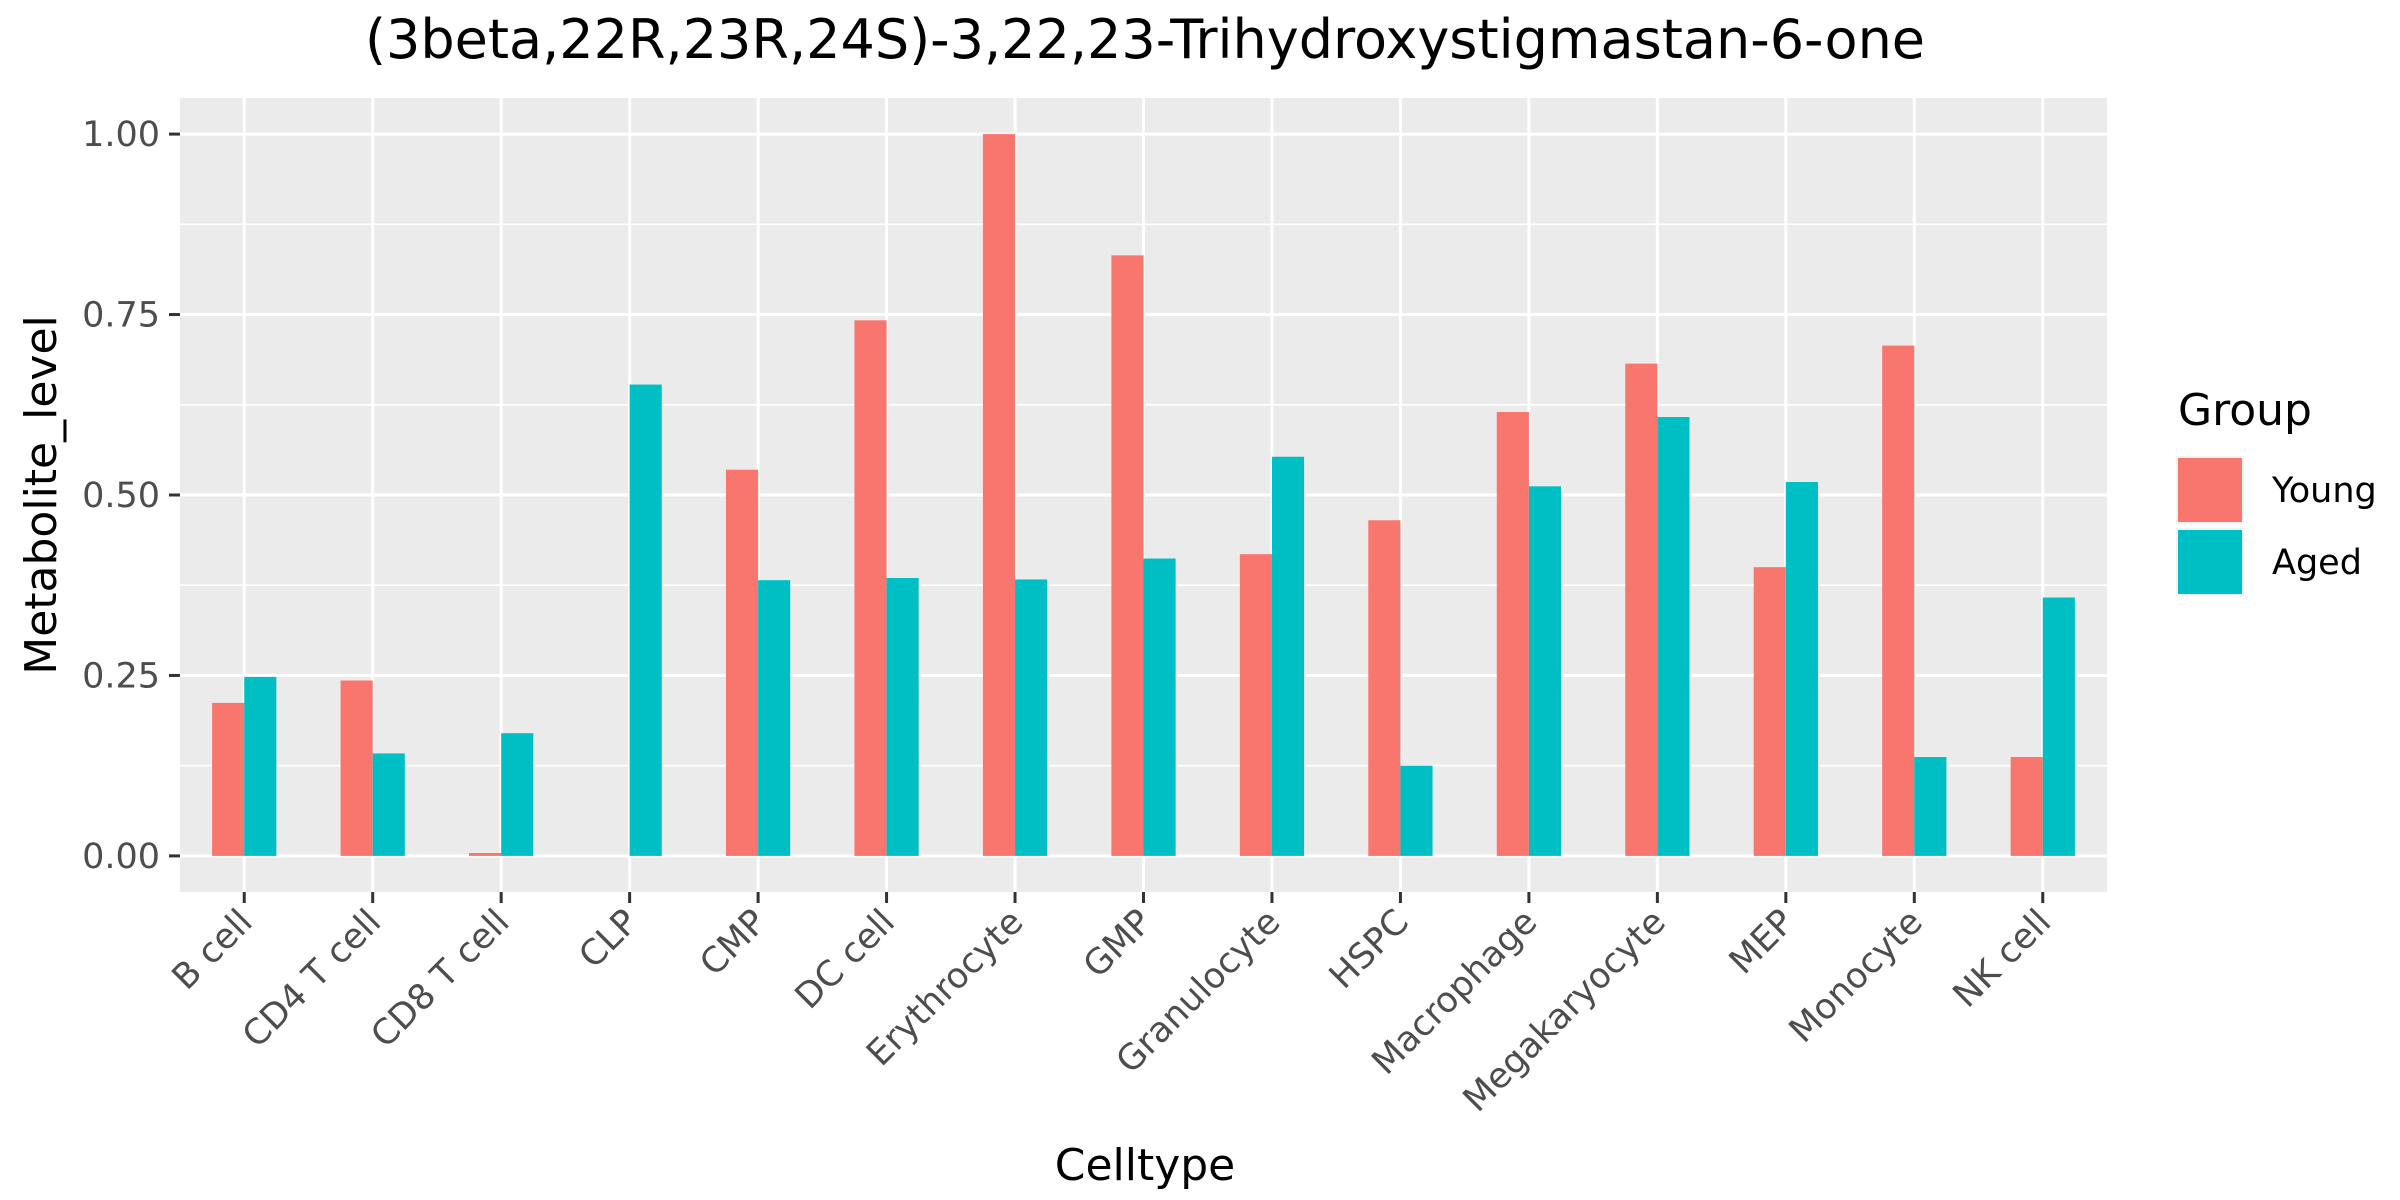  I want to click on x-tick-label: HSPC, so click(1369, 949).